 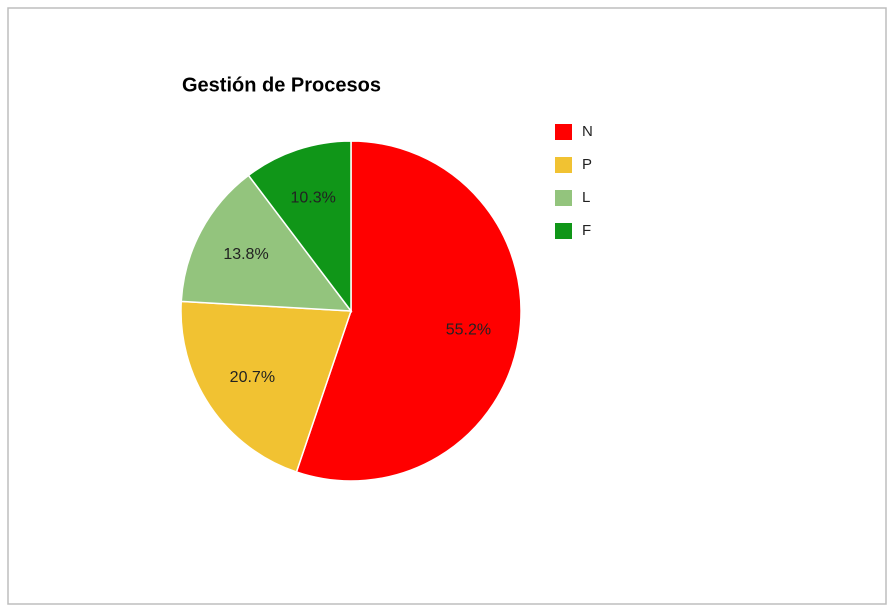 What do you see at coordinates (245, 254) in the screenshot?
I see `slice-label: 13.8%` at bounding box center [245, 254].